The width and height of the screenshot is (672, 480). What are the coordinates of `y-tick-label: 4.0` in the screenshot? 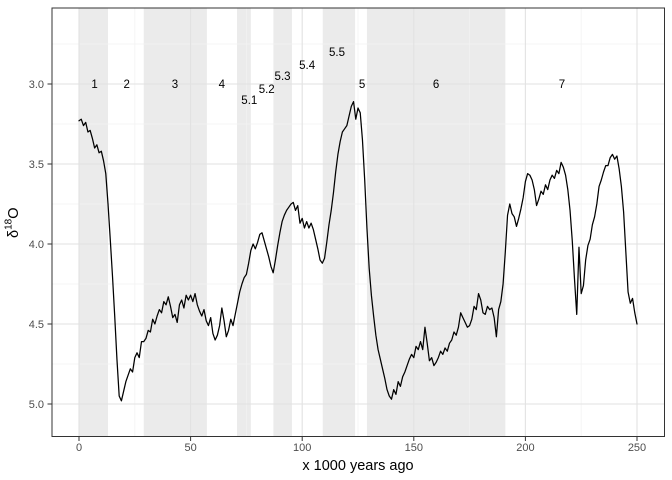 It's located at (36, 245).